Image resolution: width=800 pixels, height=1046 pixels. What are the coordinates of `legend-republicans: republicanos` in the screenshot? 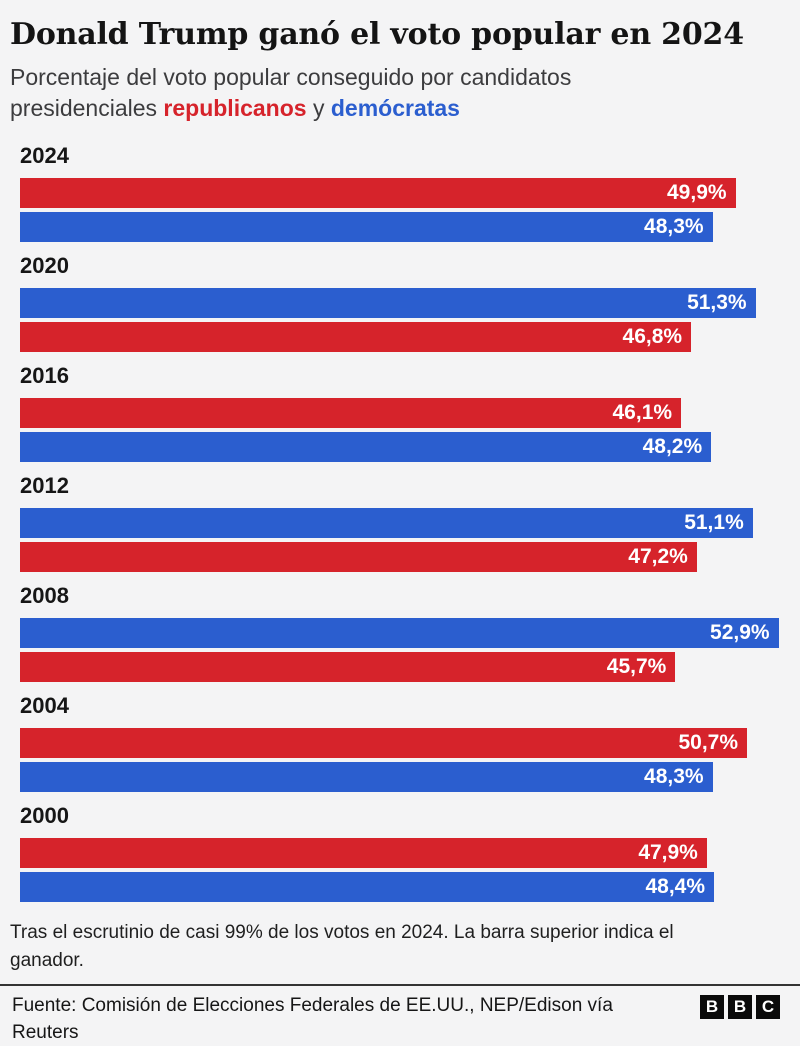 It's located at (235, 108).